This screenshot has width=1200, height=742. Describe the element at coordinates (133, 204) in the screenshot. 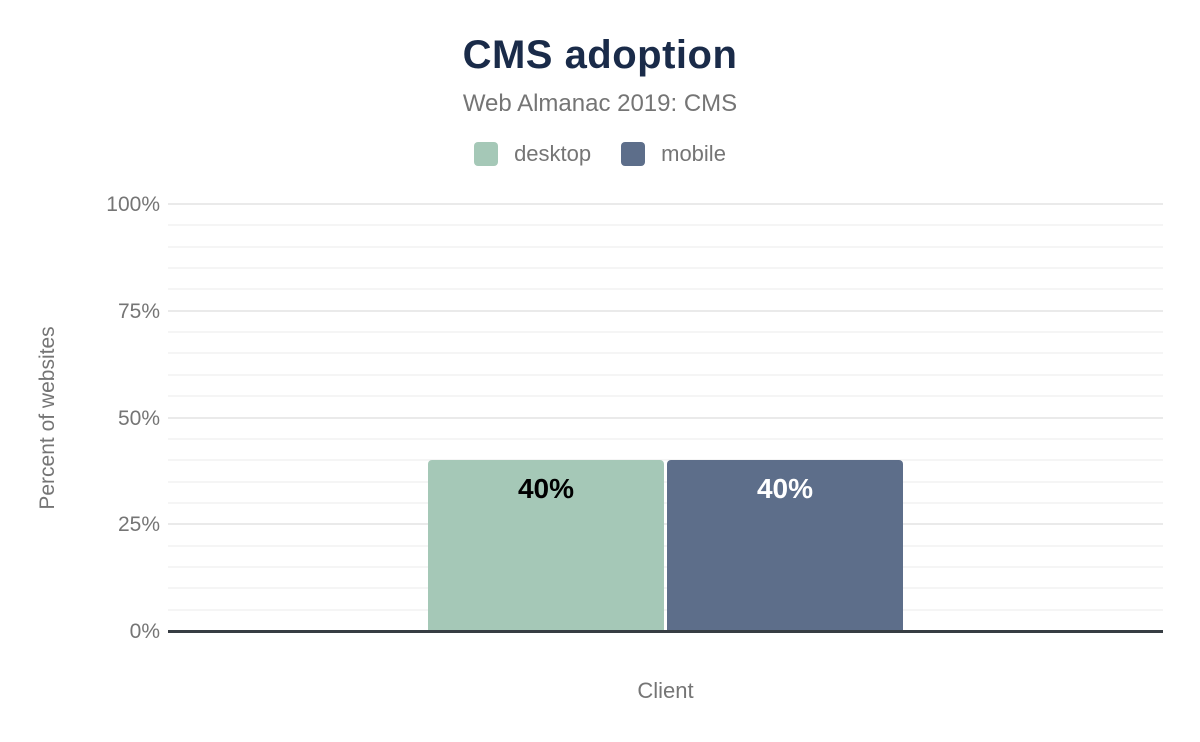

I see `y-tick-label: 100%` at that location.